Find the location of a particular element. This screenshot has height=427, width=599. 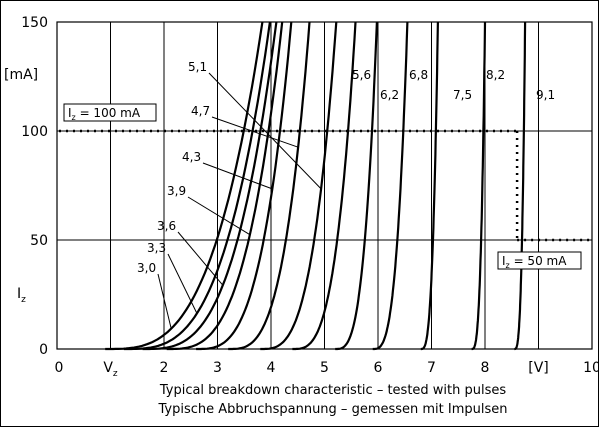

x-tick-label: 7 is located at coordinates (431, 368).